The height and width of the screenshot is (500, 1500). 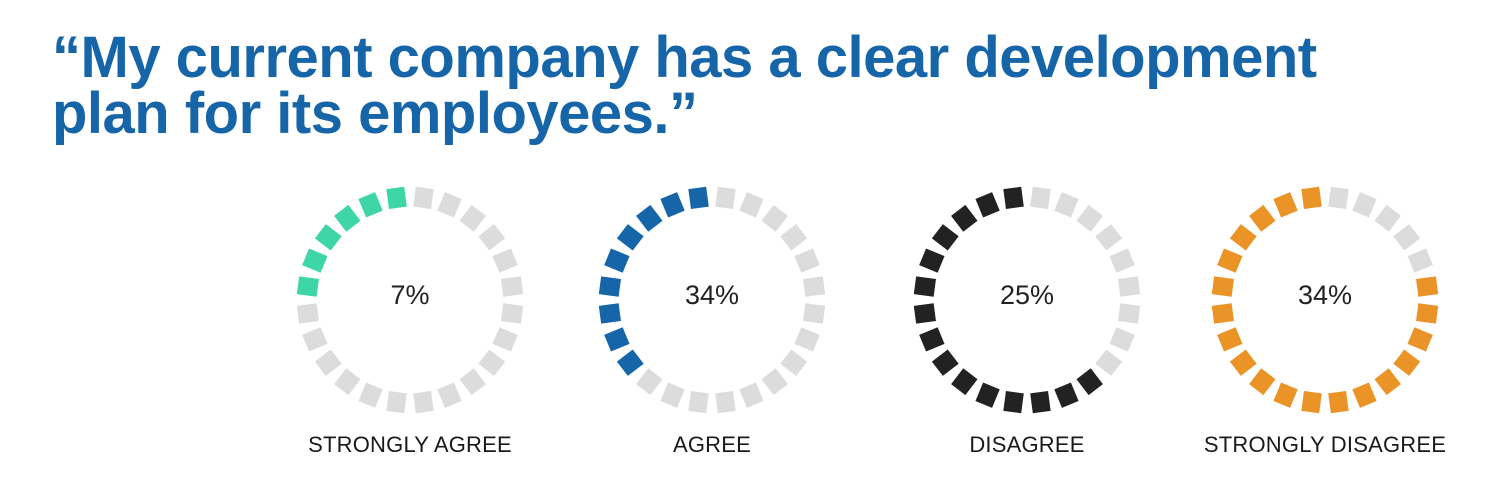 What do you see at coordinates (1027, 444) in the screenshot?
I see `gauge-label: DISAGREE` at bounding box center [1027, 444].